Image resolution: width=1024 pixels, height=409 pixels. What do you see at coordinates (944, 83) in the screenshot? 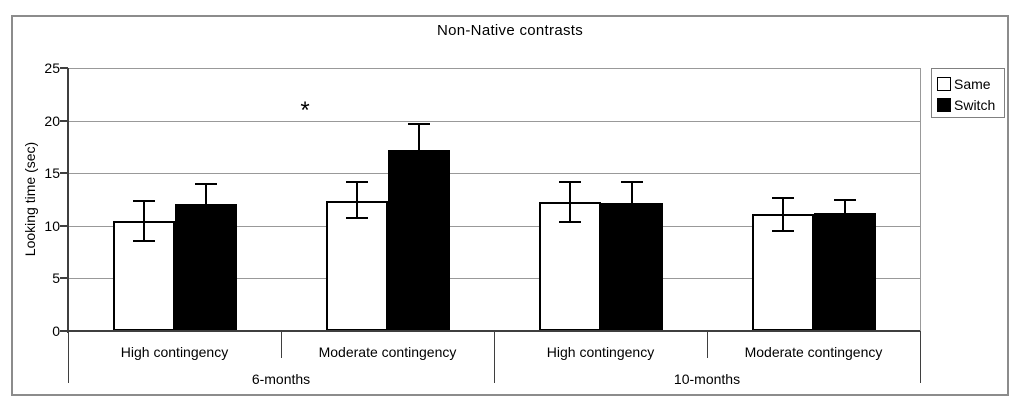
I see `same-swatch-icon` at bounding box center [944, 83].